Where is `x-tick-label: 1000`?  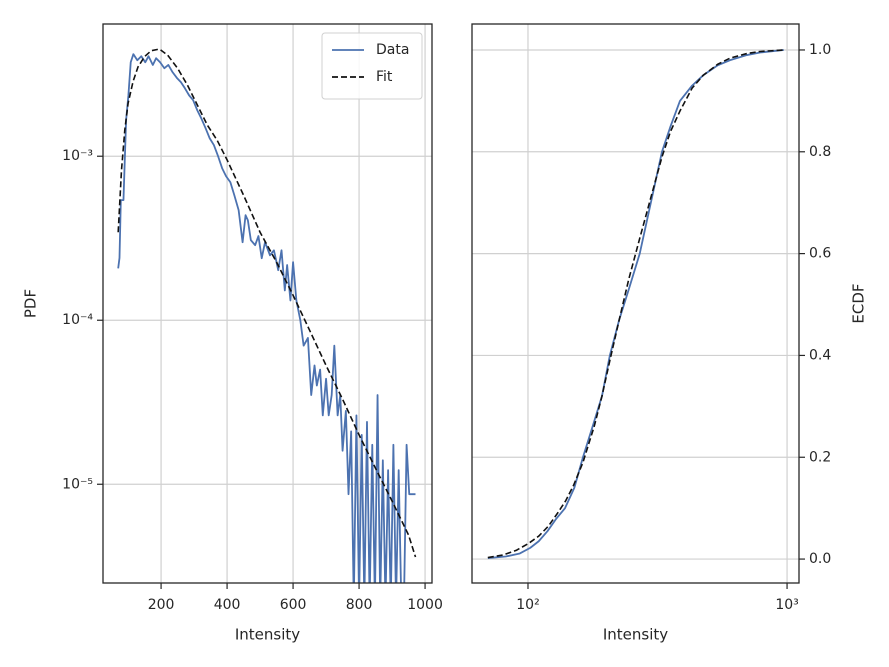 x-tick-label: 1000 is located at coordinates (425, 605).